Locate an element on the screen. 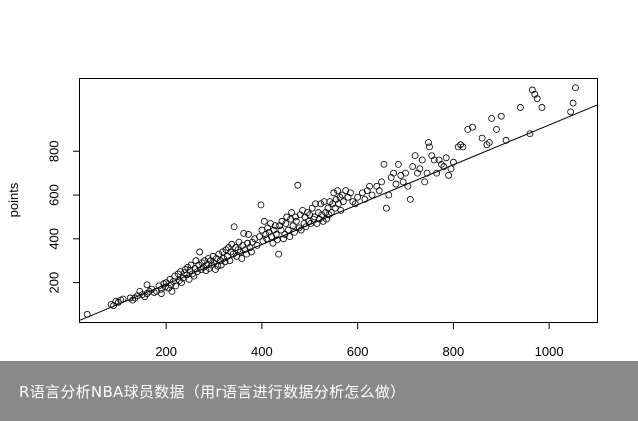 This screenshot has height=421, width=638. x-tick-label: 600 is located at coordinates (358, 351).